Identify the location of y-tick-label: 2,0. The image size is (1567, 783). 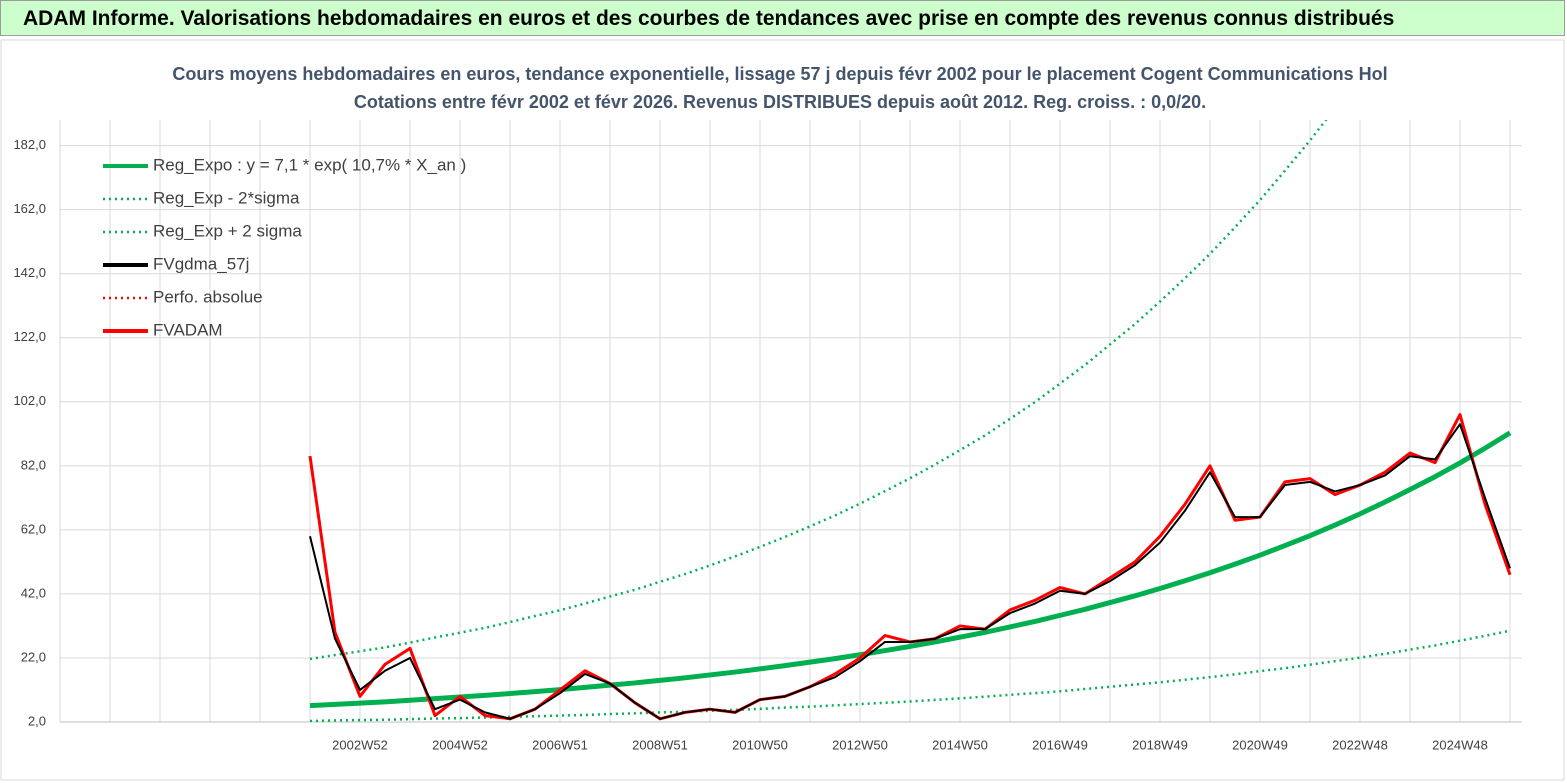
(37, 720).